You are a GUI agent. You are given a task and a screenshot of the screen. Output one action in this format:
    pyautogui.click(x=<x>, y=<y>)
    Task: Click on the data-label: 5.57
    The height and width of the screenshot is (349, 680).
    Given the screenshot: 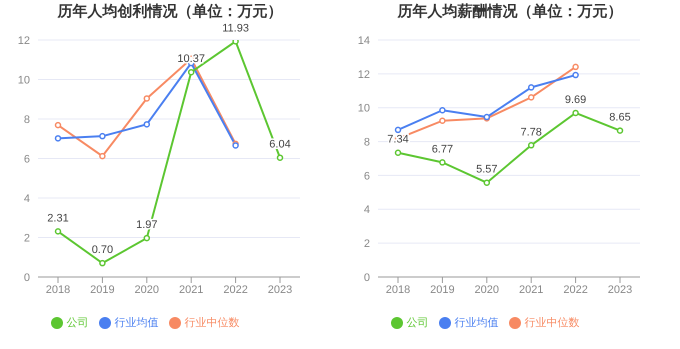 What is the action you would take?
    pyautogui.click(x=487, y=170)
    